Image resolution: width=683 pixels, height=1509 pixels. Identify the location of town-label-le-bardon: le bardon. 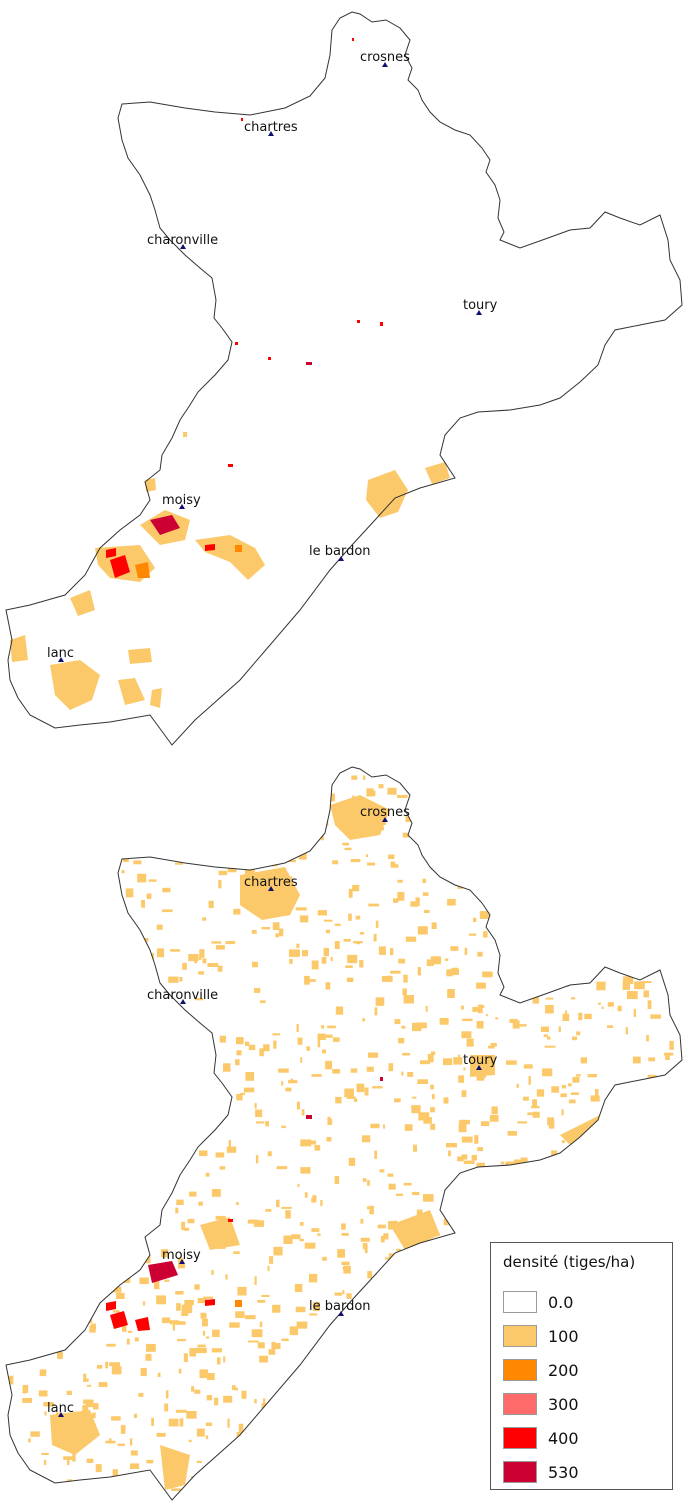
(340, 1306).